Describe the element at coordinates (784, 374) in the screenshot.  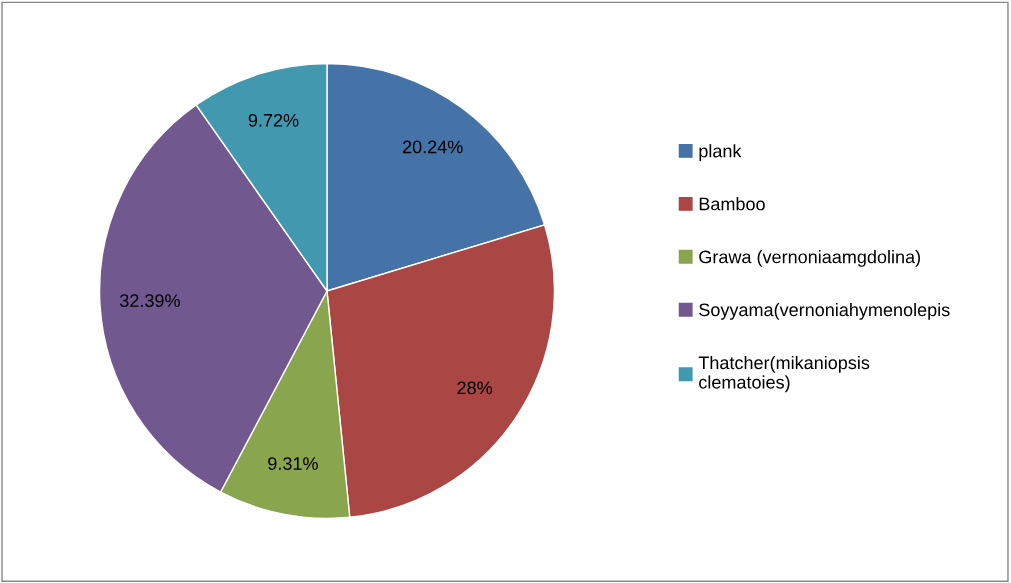
I see `legend-label: Thatcher(mikaniopsis clematoies)` at that location.